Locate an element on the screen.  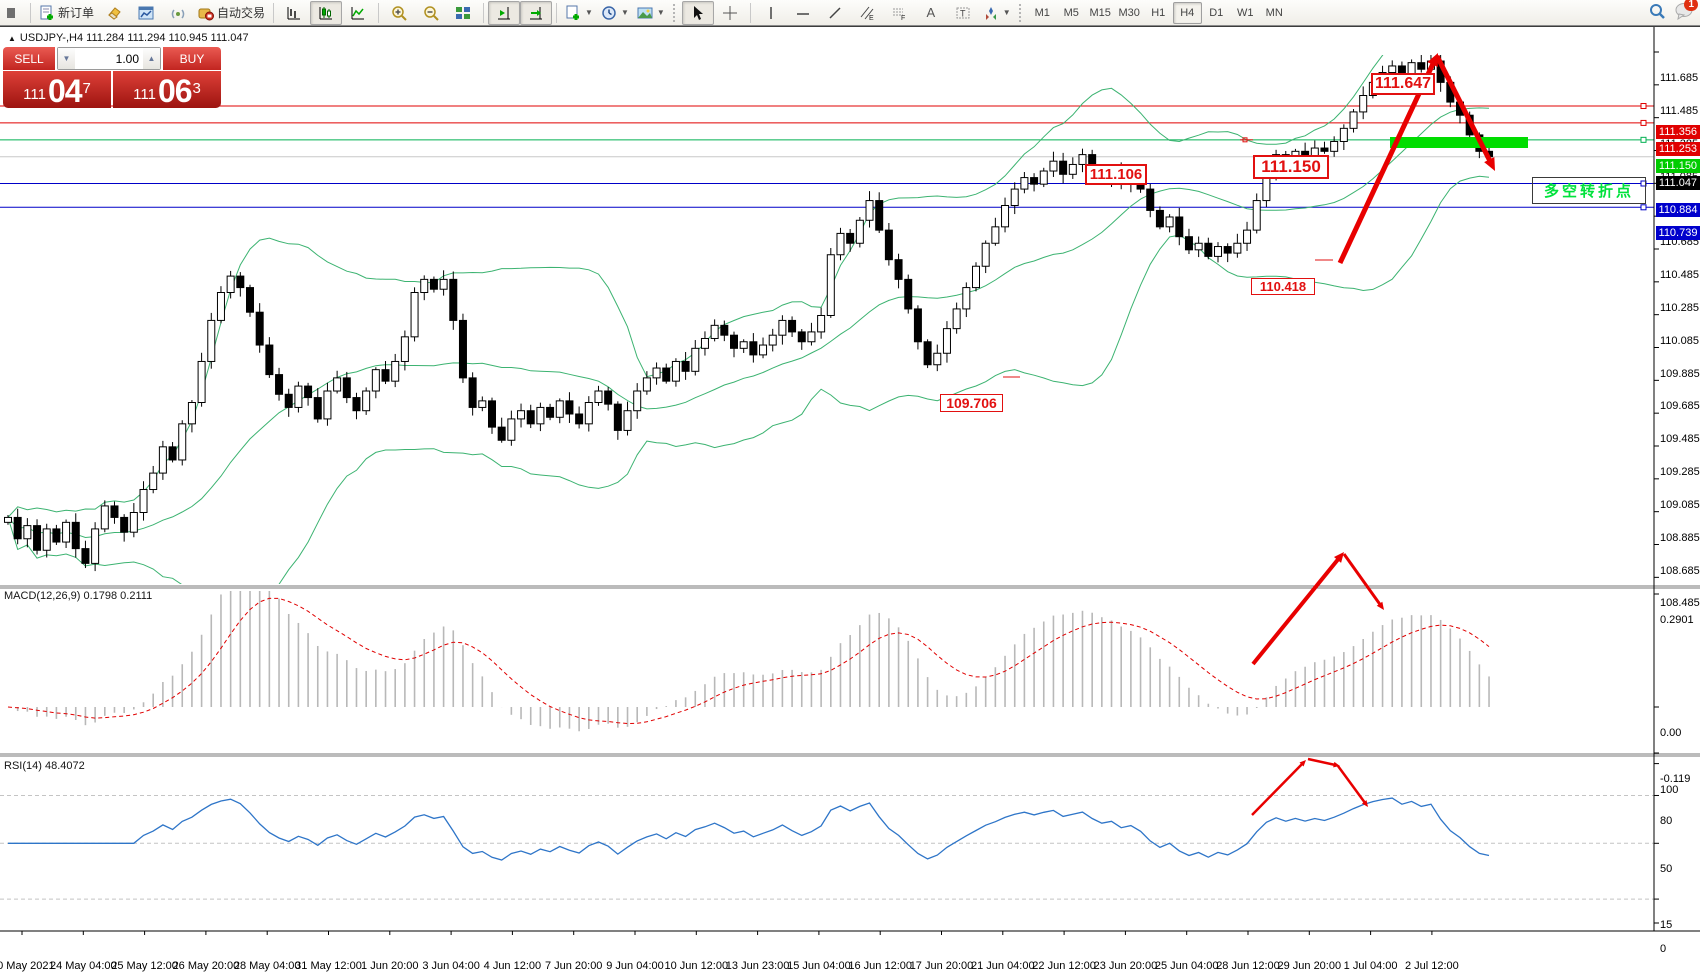
price-tag: 111.047 is located at coordinates (1678, 182).